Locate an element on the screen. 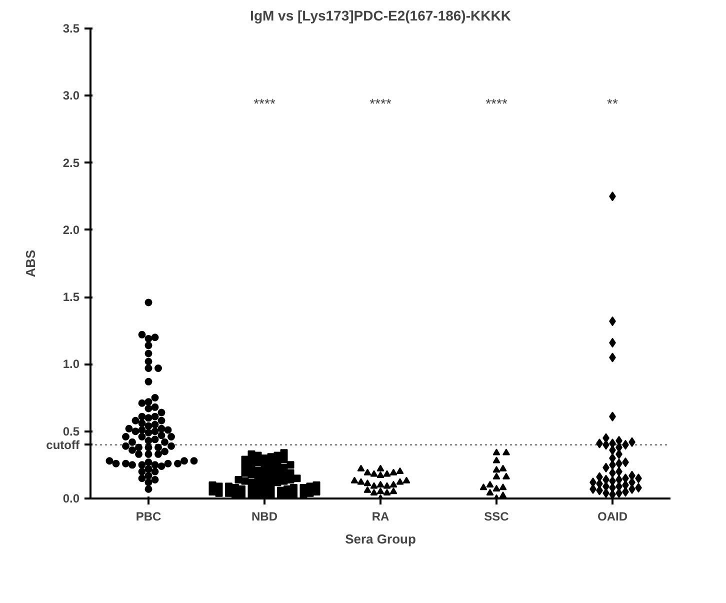  x-tick-label: RA is located at coordinates (381, 517).